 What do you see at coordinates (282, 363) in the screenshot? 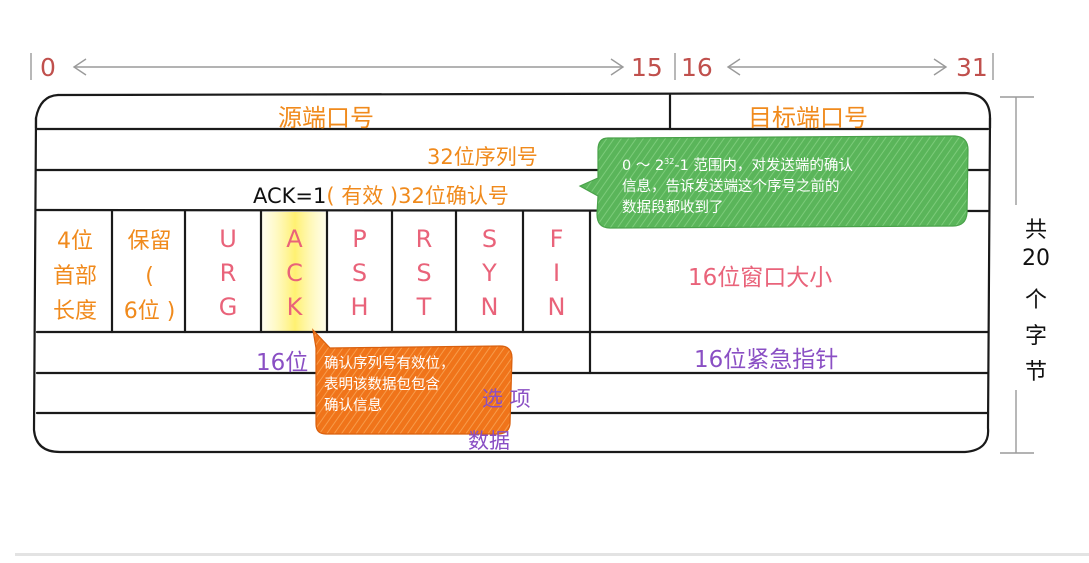
I see `checksum-field: 16位` at bounding box center [282, 363].